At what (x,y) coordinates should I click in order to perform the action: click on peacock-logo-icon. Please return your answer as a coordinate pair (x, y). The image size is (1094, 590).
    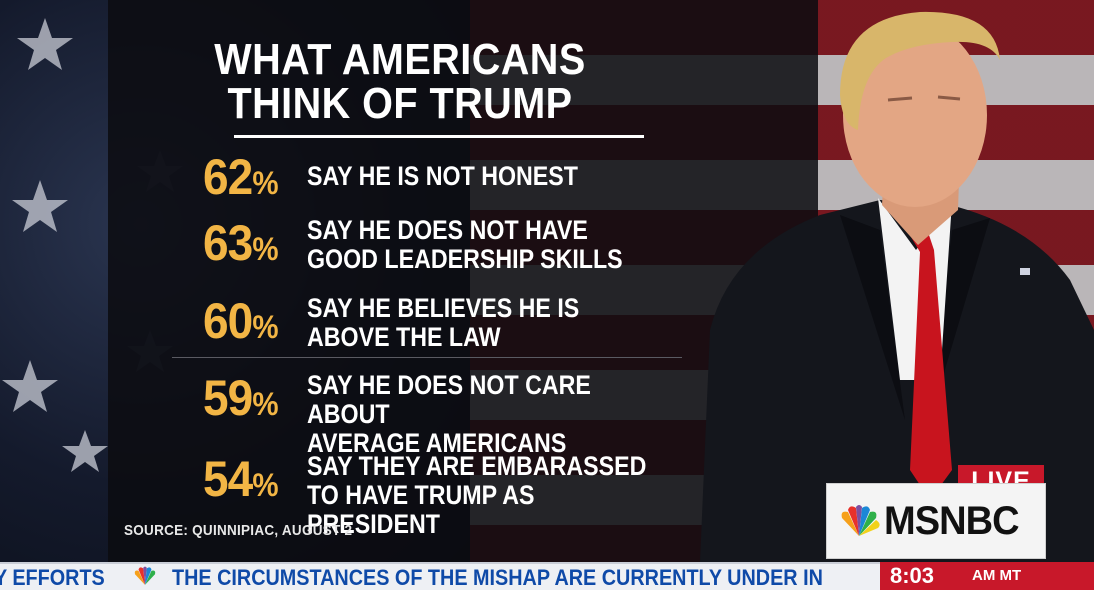
    Looking at the image, I should click on (860, 520).